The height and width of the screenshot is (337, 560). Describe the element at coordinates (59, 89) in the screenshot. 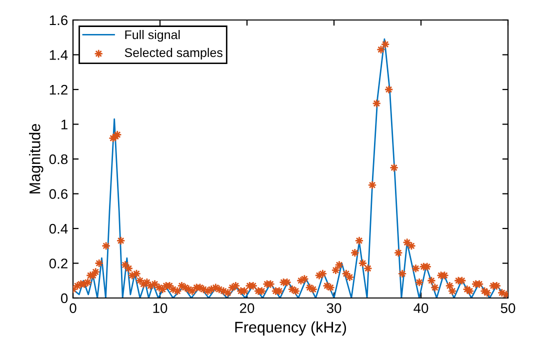

I see `y-tick-label: 1.2` at that location.